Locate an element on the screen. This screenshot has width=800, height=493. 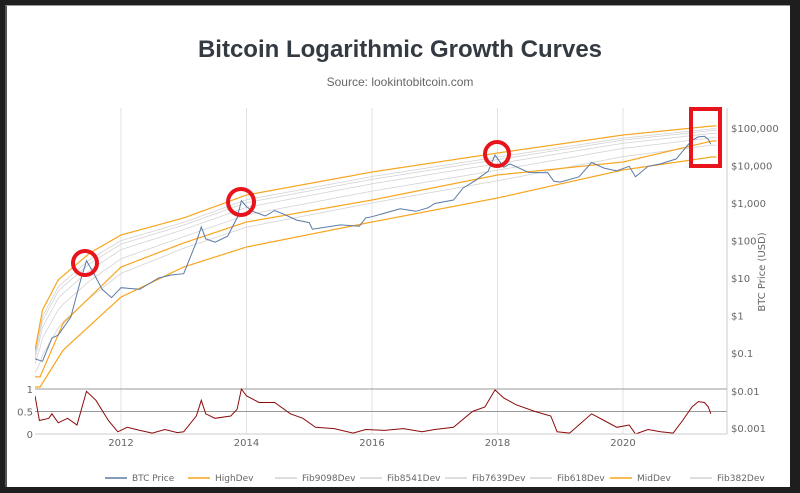
oscillator-tick-label: 1 is located at coordinates (30, 390).